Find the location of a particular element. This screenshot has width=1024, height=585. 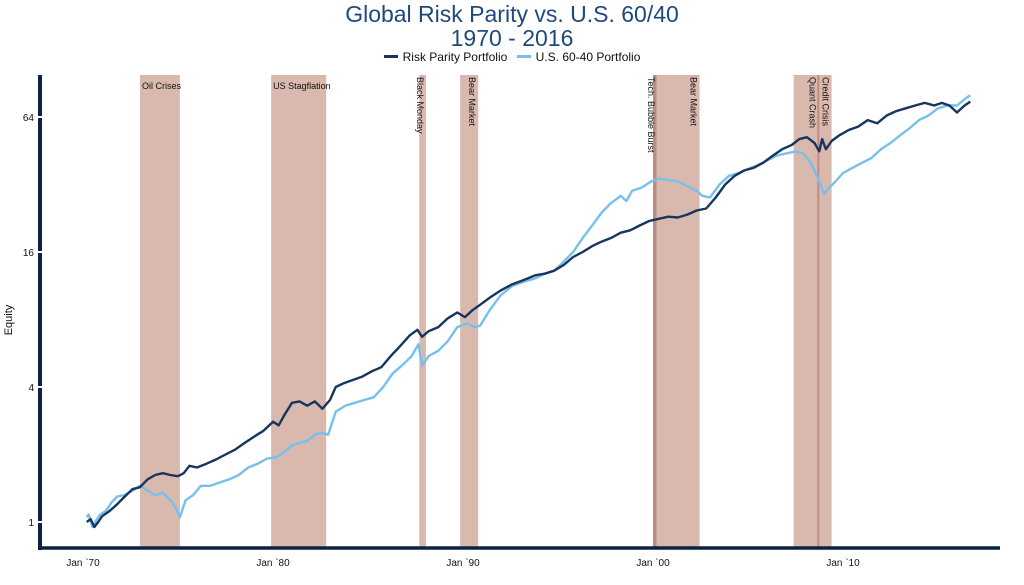

band-label: Tech. Bubble Burst is located at coordinates (651, 115).